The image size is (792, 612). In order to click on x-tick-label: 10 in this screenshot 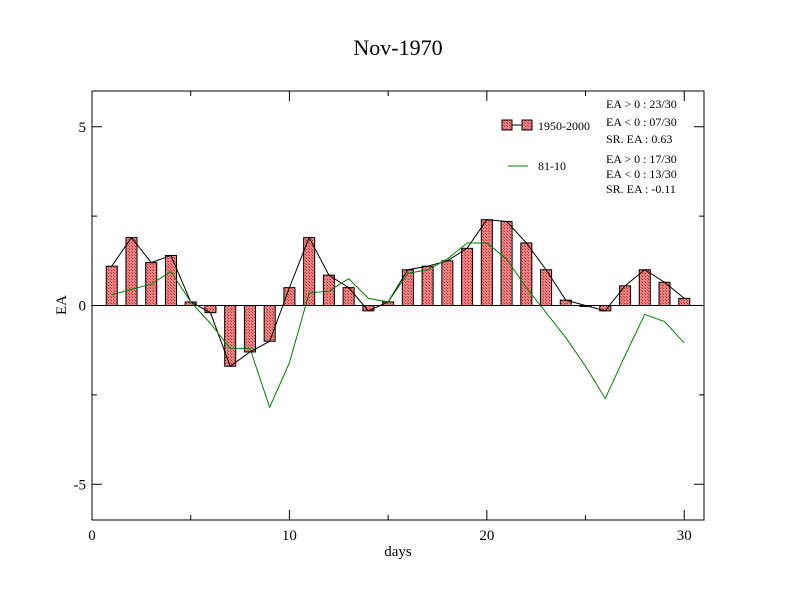, I will do `click(289, 536)`.